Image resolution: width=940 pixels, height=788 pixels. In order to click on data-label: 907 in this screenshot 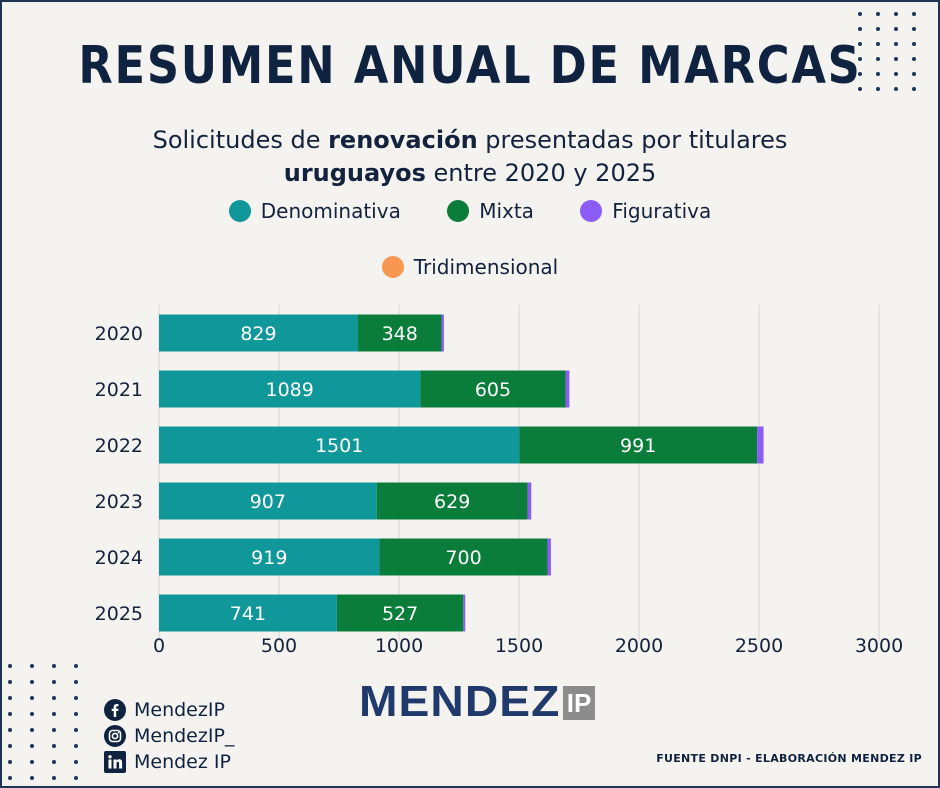, I will do `click(268, 502)`.